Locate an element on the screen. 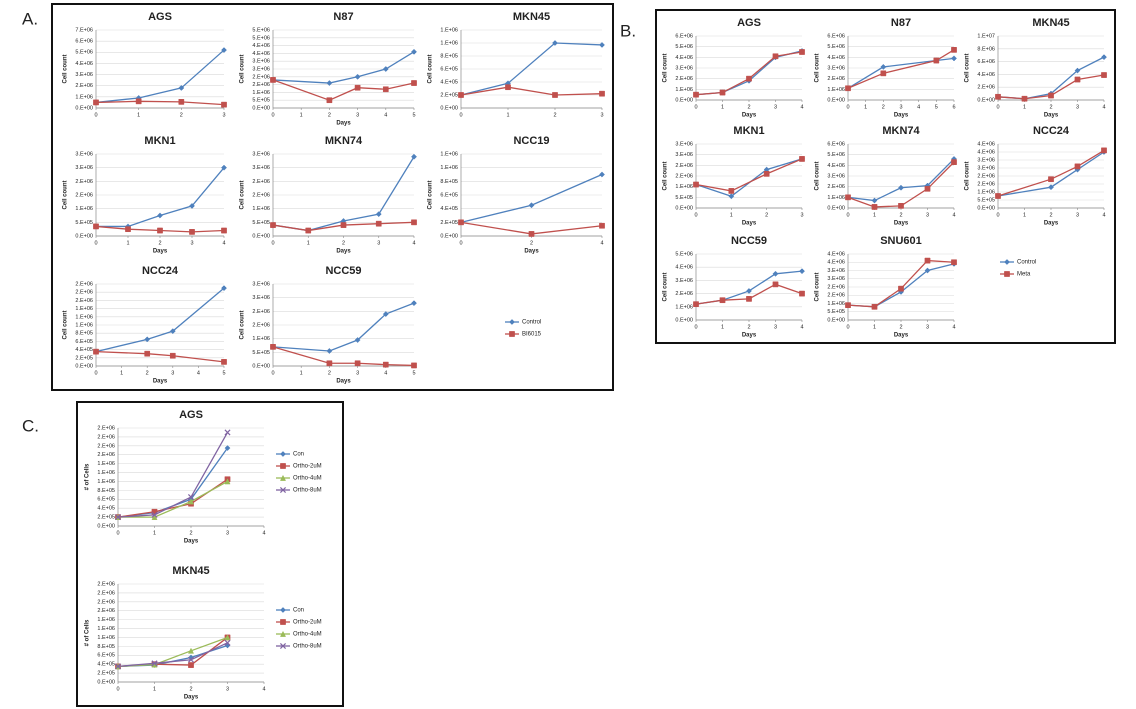 The height and width of the screenshot is (709, 1136). chart-title: N87 is located at coordinates (901, 23).